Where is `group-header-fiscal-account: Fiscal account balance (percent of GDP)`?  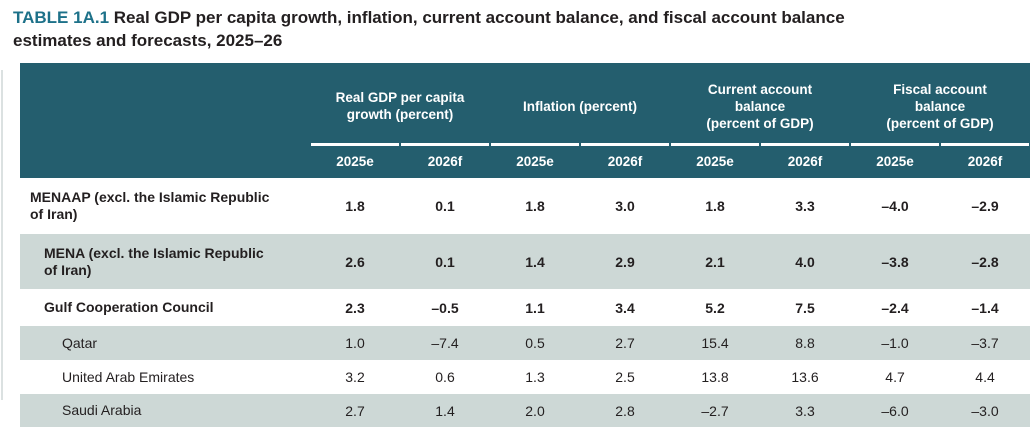 group-header-fiscal-account: Fiscal account balance (percent of GDP) is located at coordinates (940, 103).